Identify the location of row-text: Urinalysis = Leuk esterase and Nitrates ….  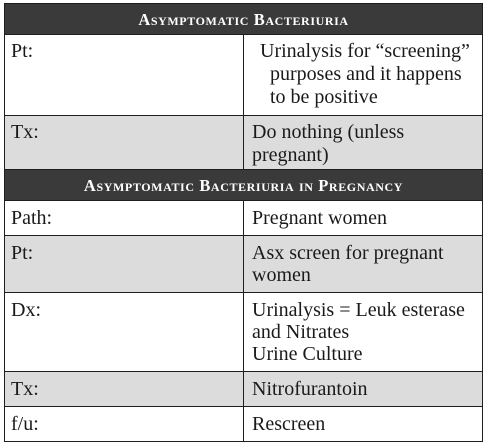
(363, 332).